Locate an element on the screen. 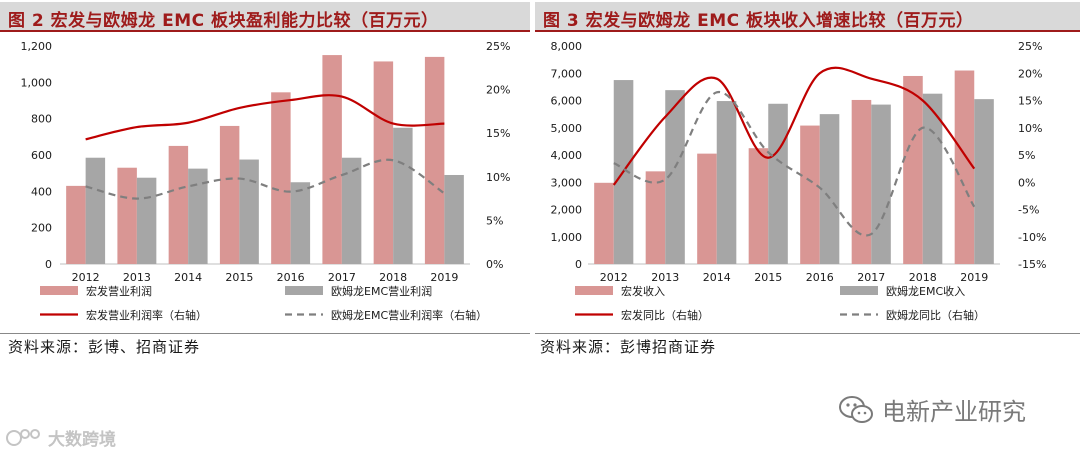 The width and height of the screenshot is (1080, 457). chart0-y2tick-label: 20% is located at coordinates (498, 90).